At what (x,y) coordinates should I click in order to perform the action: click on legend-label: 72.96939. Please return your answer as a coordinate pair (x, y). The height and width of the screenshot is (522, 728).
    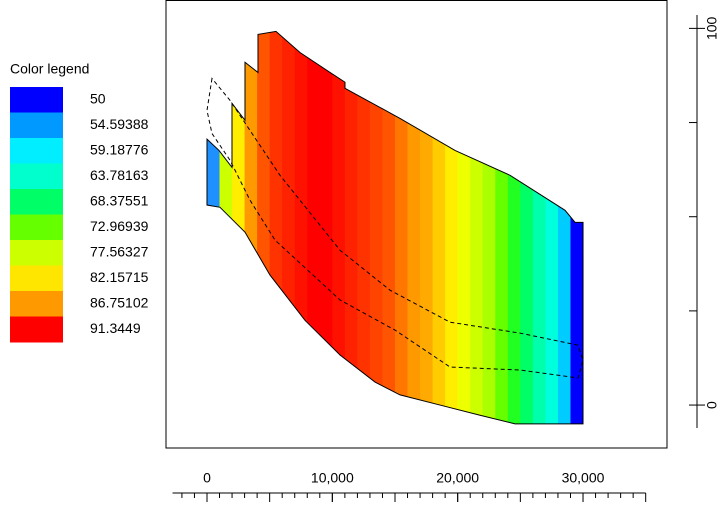
    Looking at the image, I should click on (119, 226).